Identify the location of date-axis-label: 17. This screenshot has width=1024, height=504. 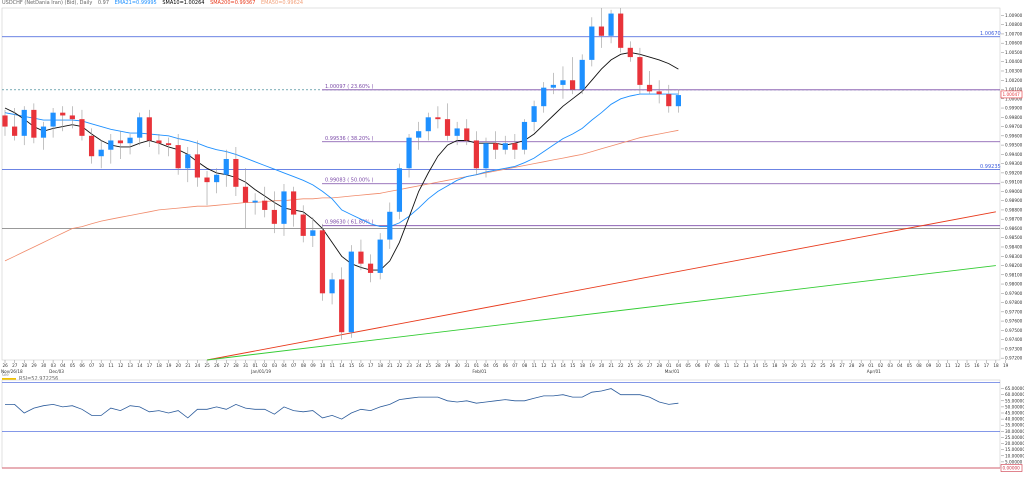
(150, 365).